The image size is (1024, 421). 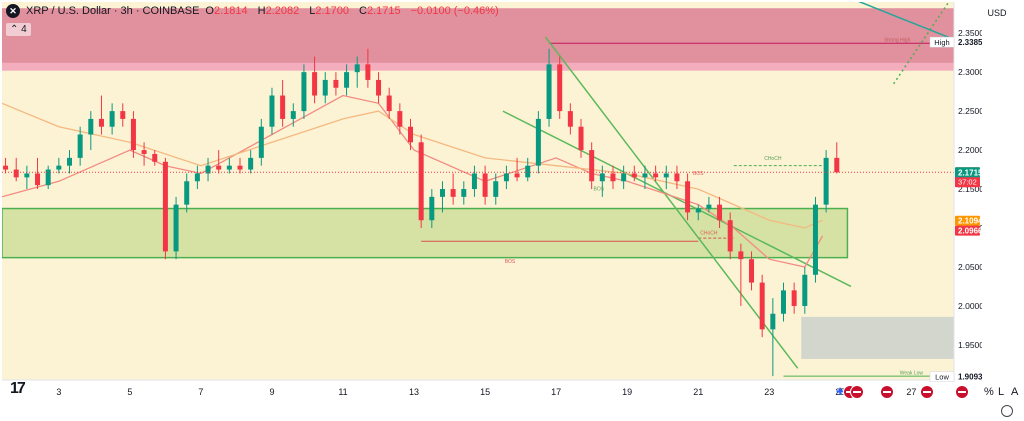 I want to click on price-axis, so click(x=968, y=201).